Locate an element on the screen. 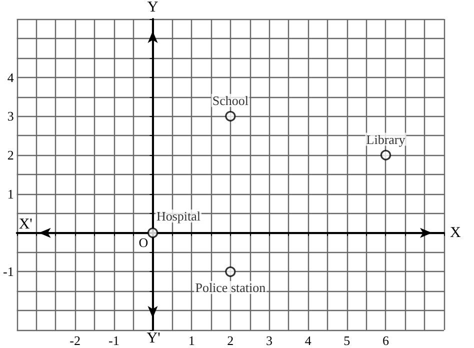  y-tick-label: 1 is located at coordinates (10, 194).